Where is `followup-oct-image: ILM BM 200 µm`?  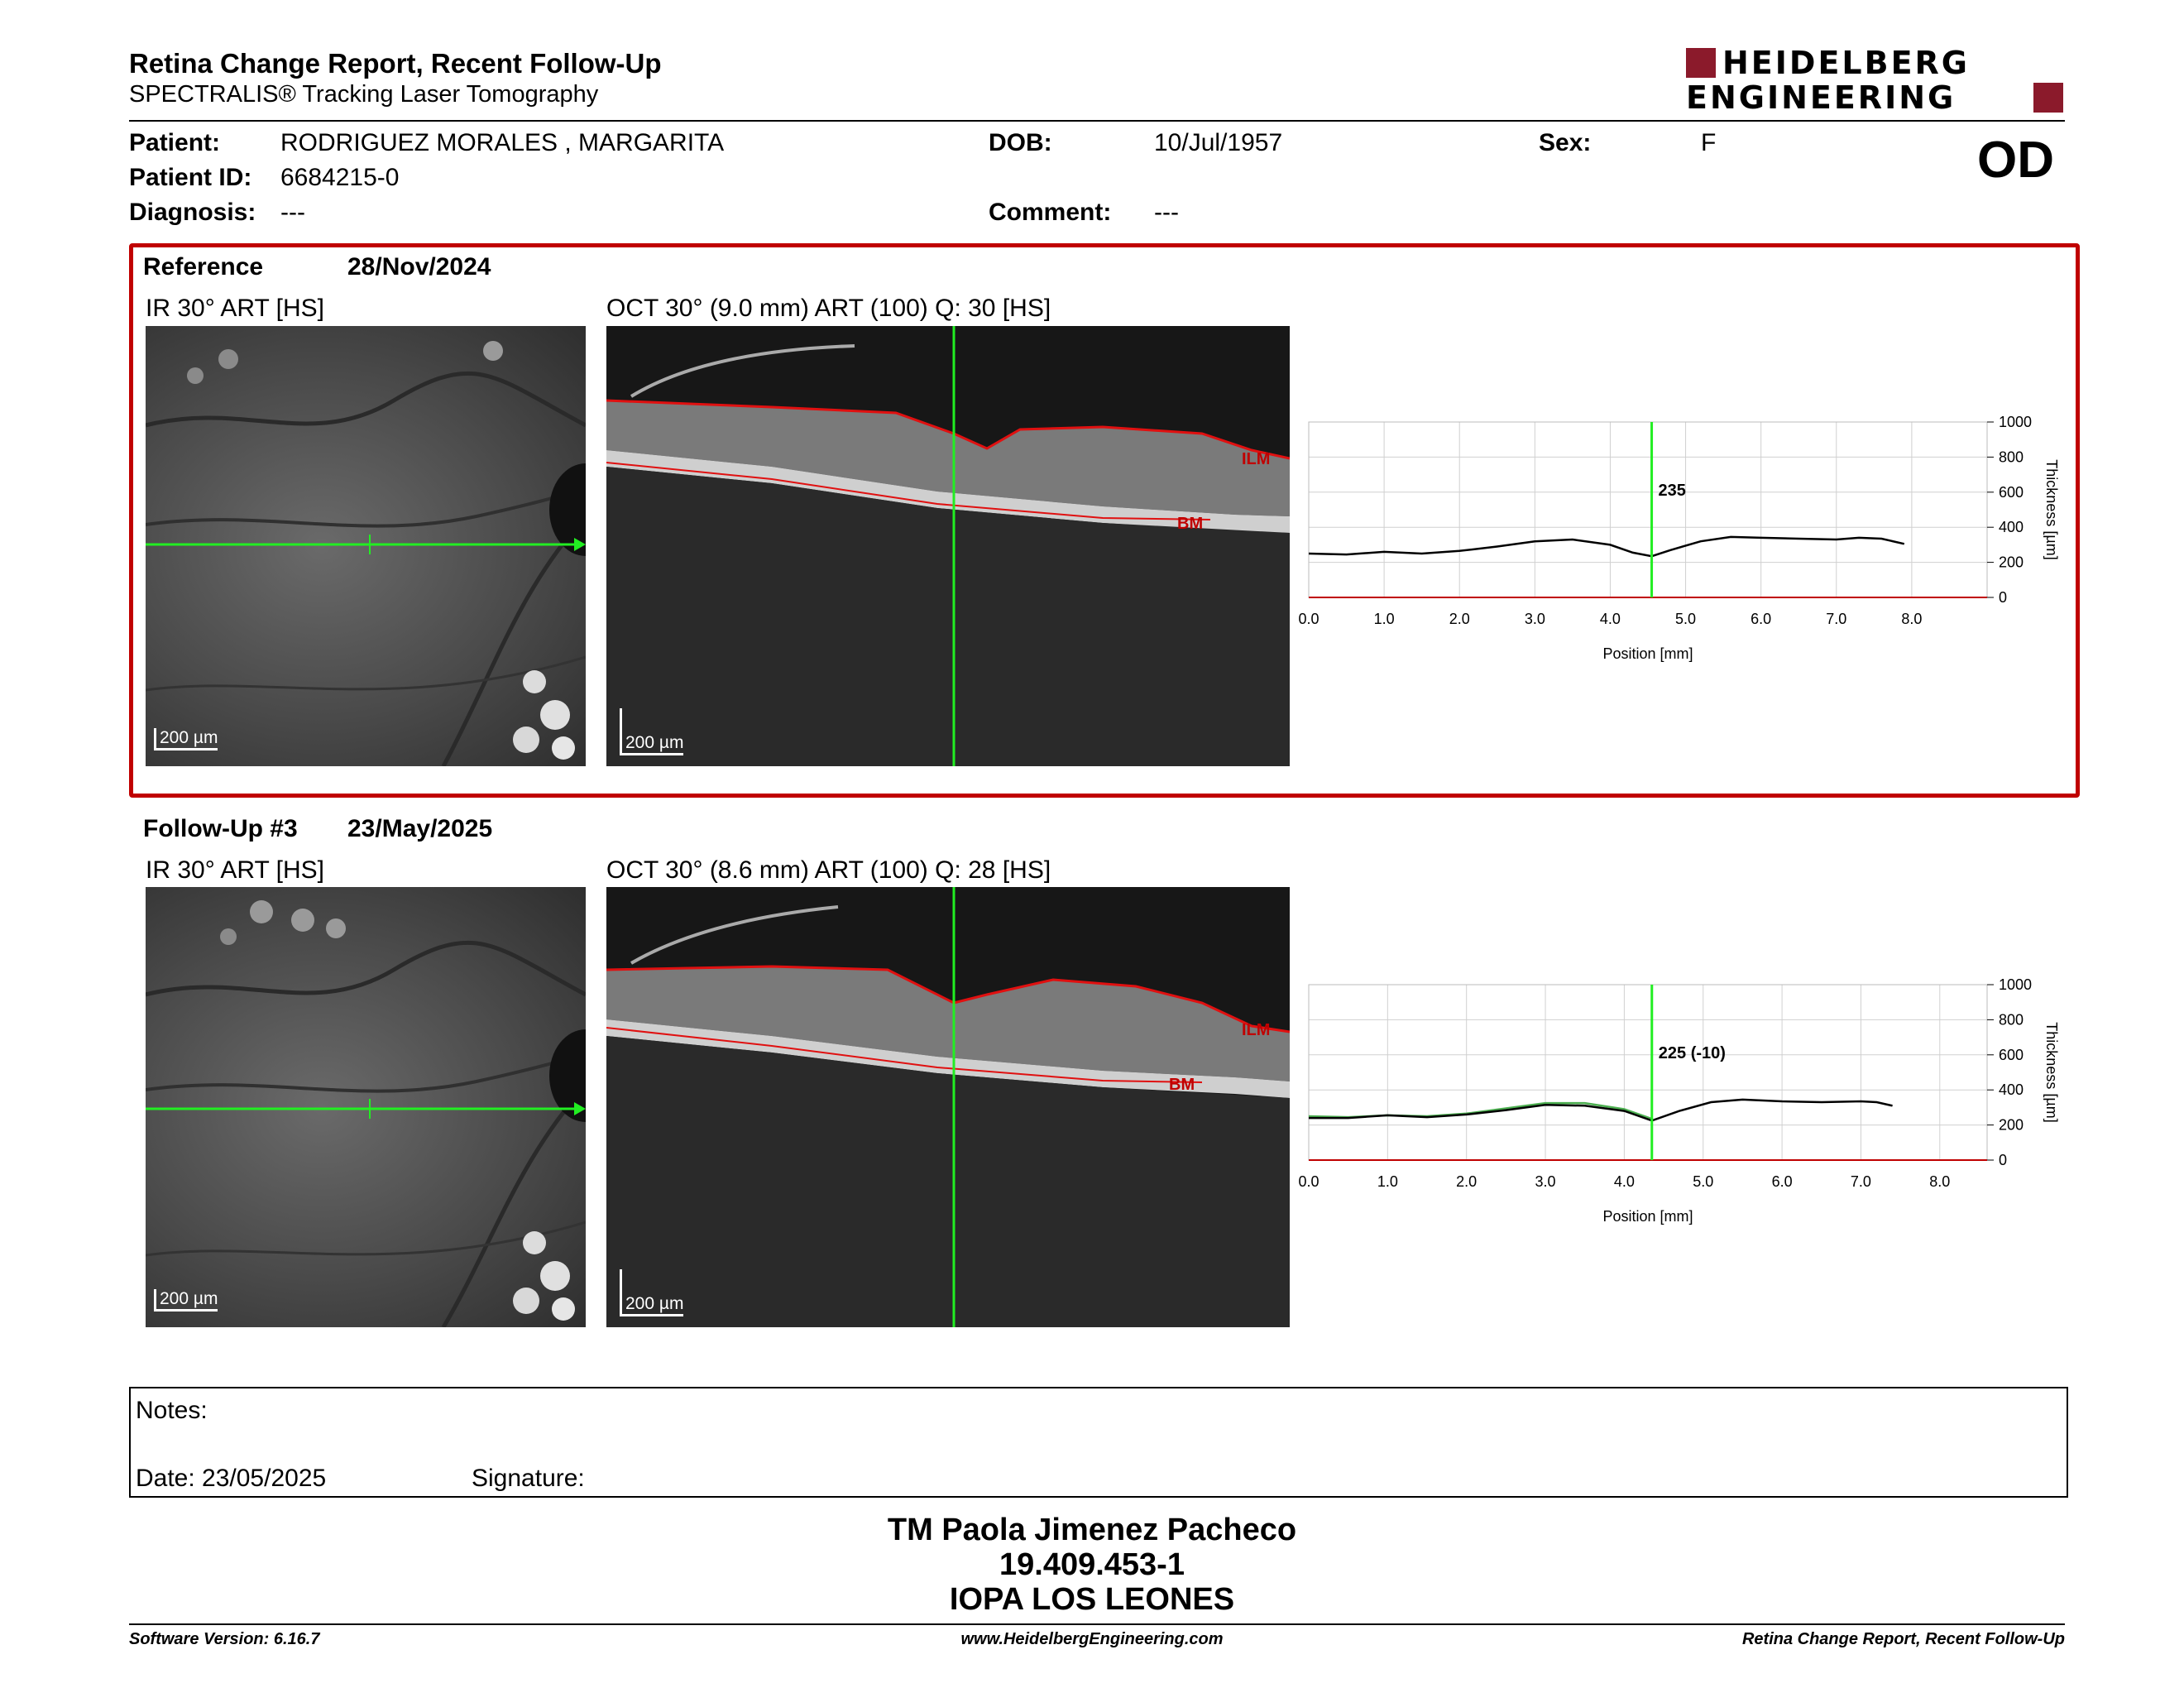
followup-oct-image: ILM BM 200 µm is located at coordinates (948, 1107).